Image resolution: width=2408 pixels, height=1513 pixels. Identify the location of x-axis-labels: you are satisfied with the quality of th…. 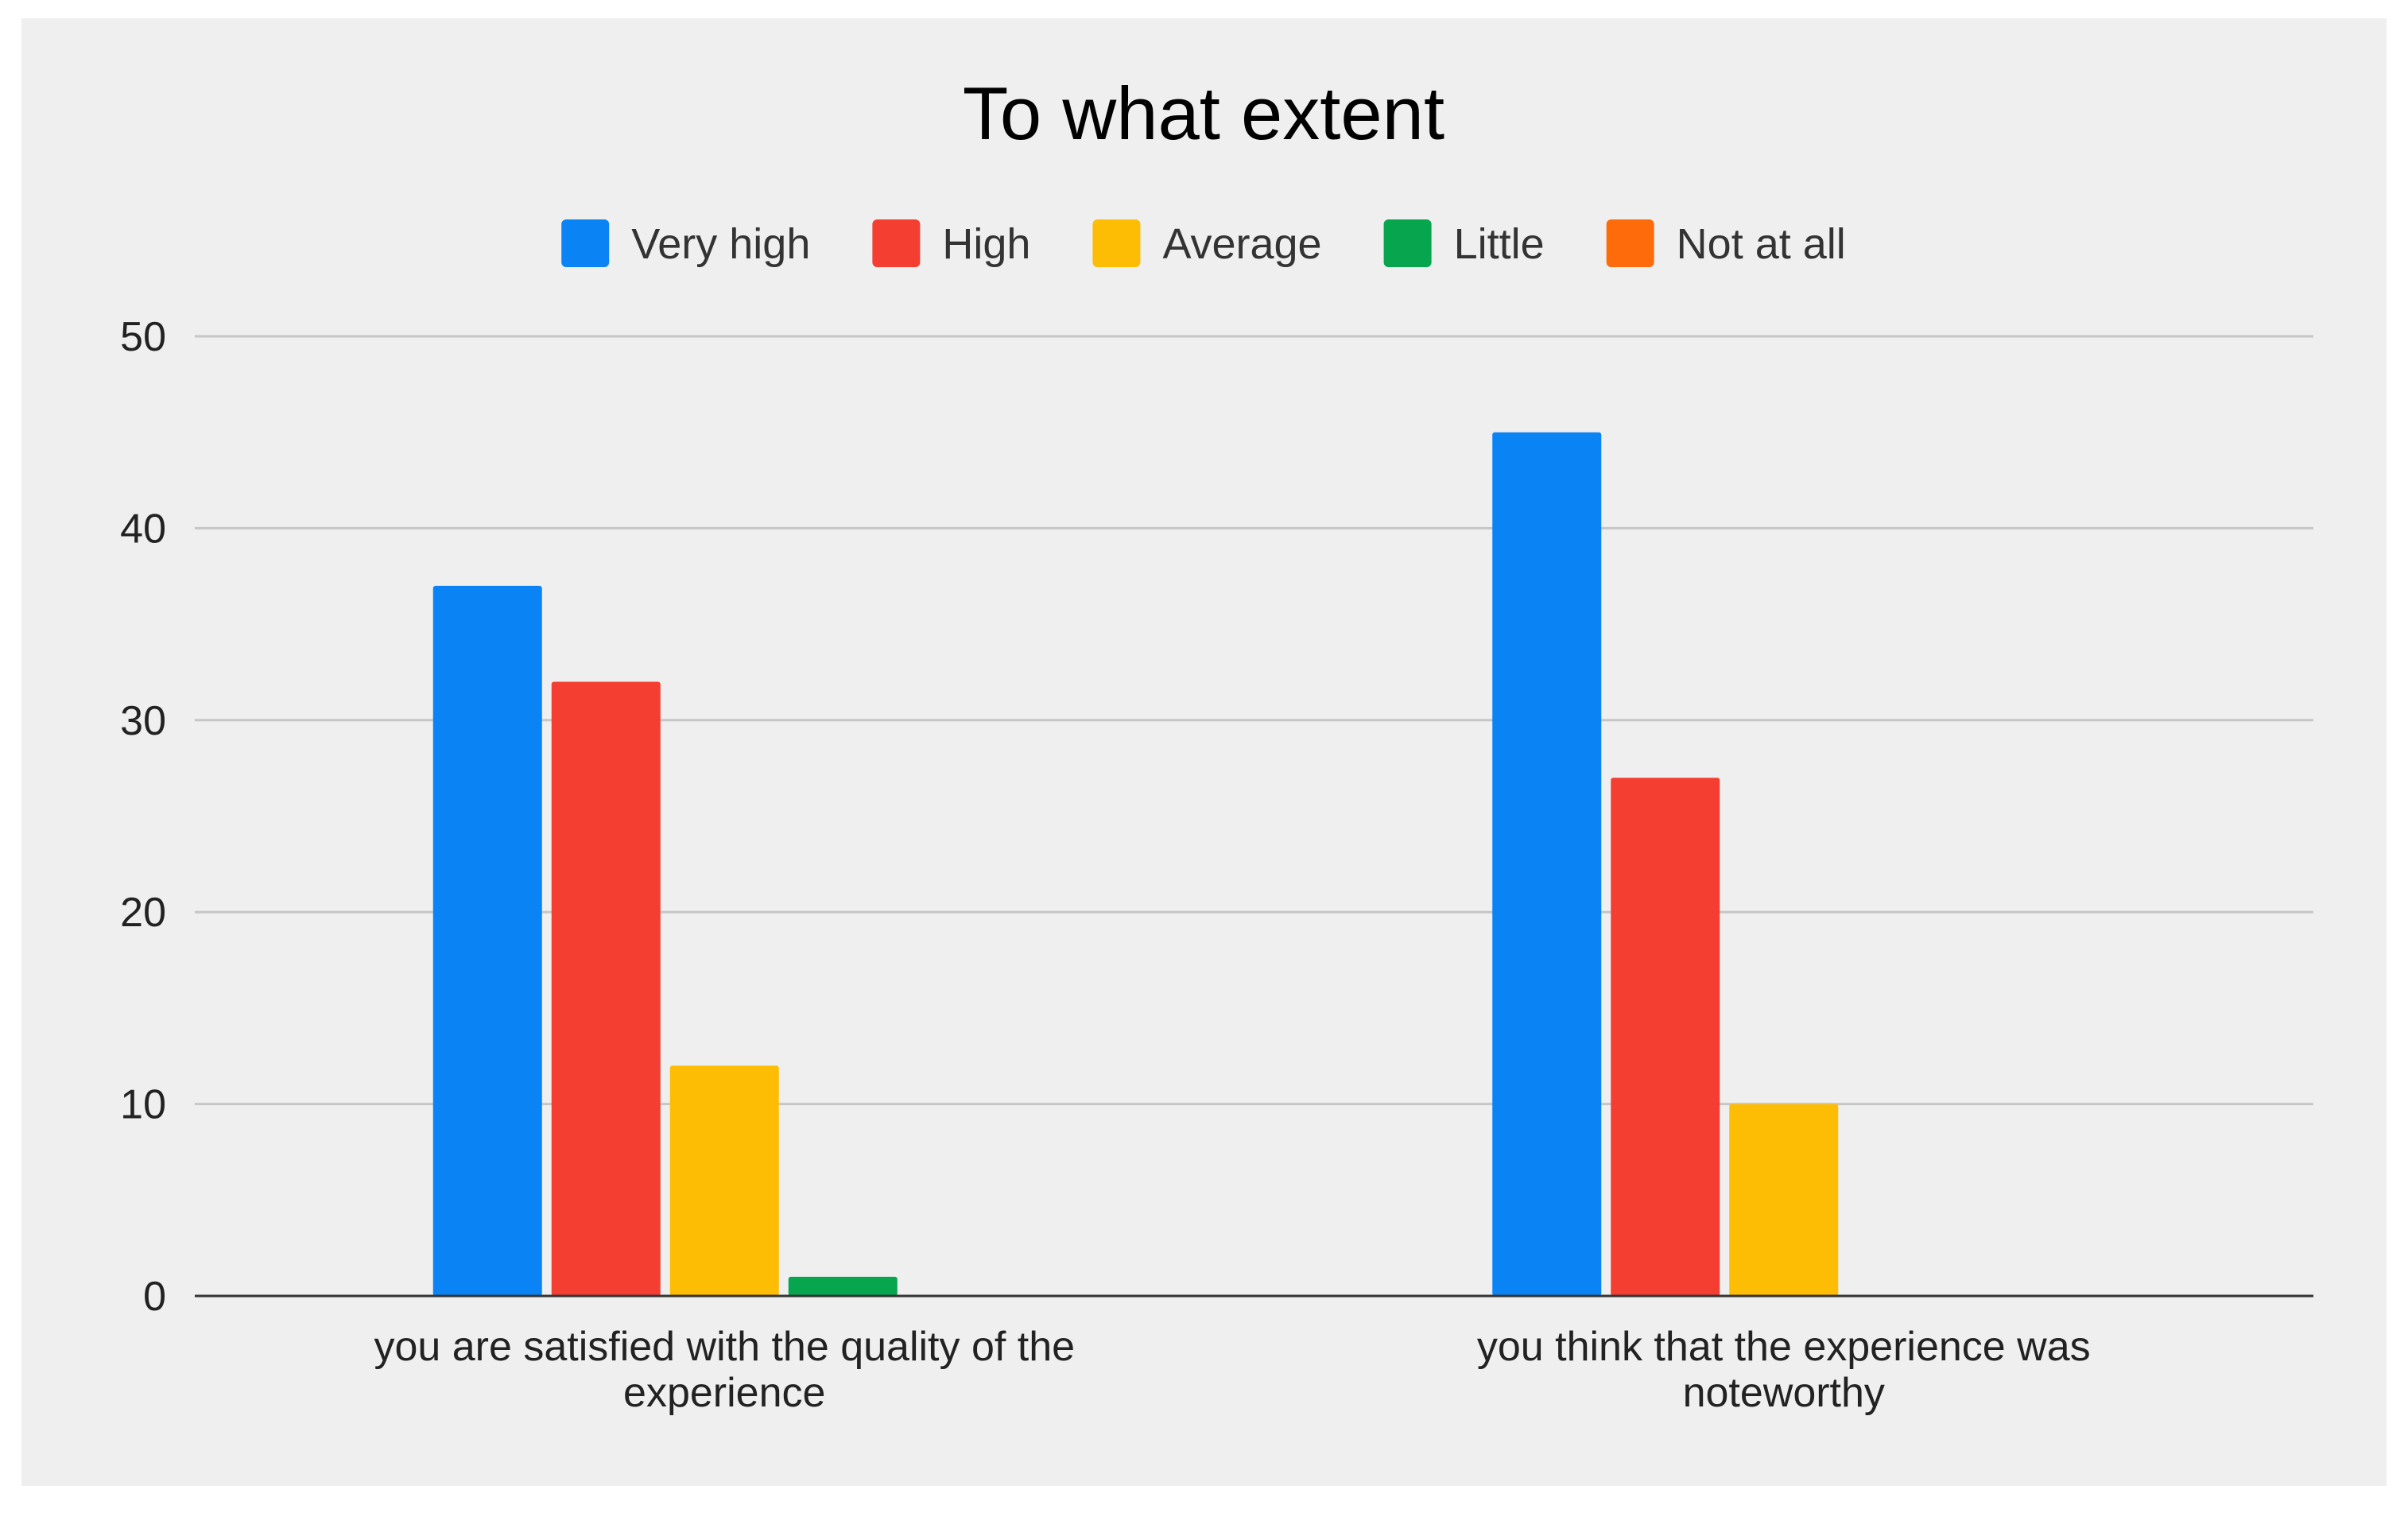
(1232, 1370).